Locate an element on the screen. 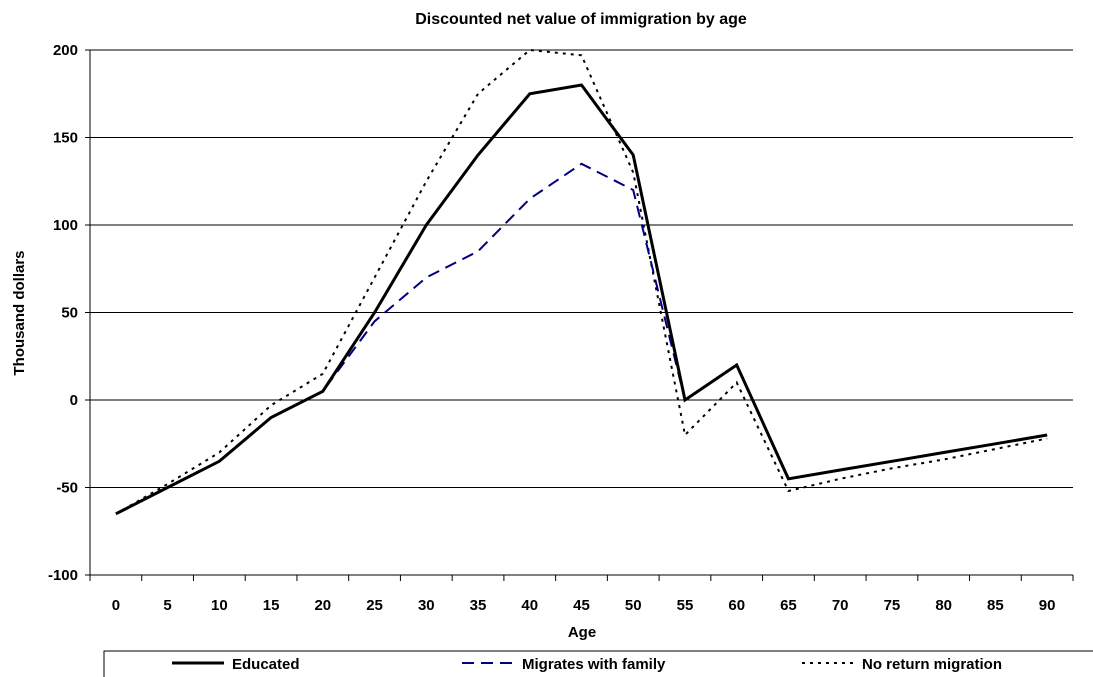 The width and height of the screenshot is (1093, 677). y-tick-labels: 200 150 100 50 0 -50 -100 is located at coordinates (63, 313).